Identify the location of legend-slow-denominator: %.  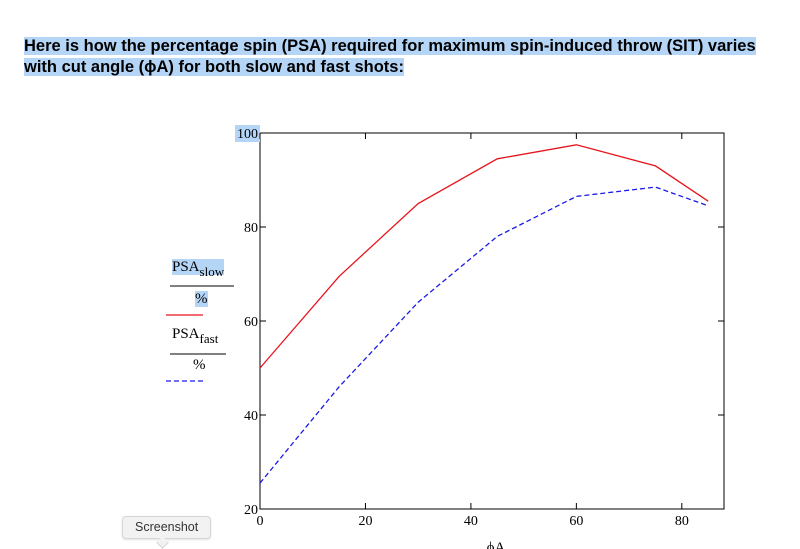
(201, 299).